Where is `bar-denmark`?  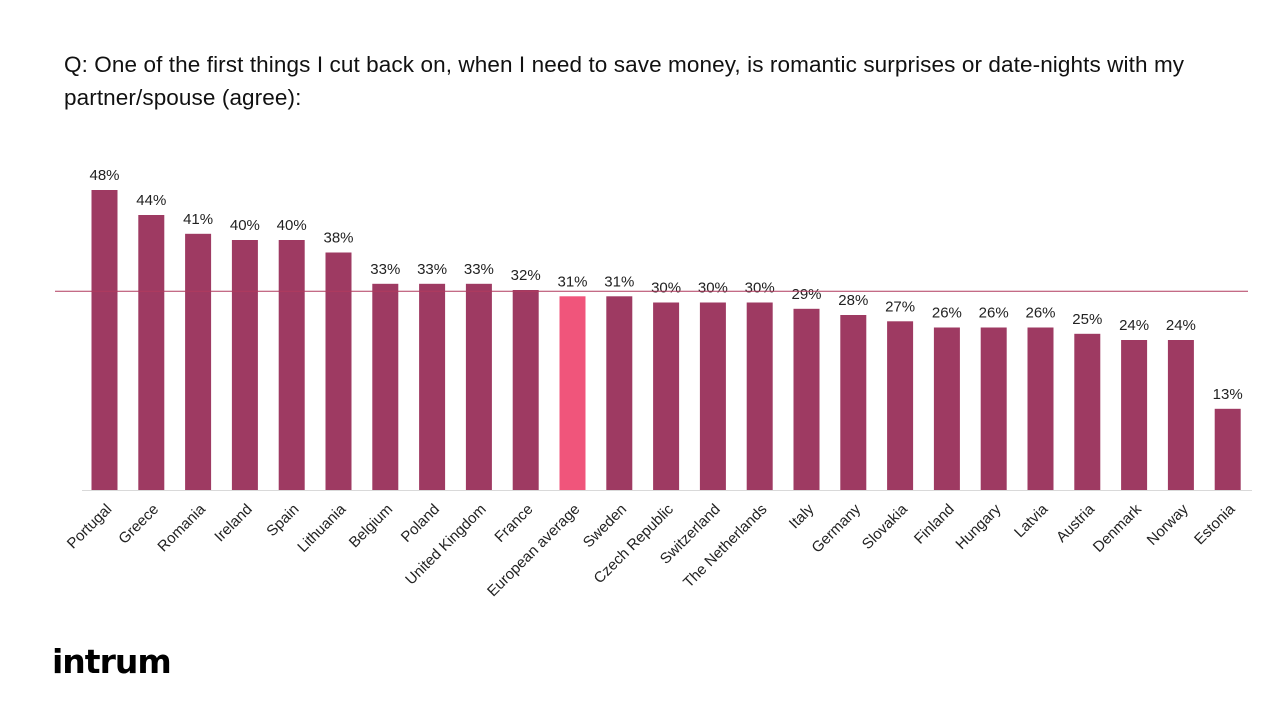 bar-denmark is located at coordinates (1134, 415).